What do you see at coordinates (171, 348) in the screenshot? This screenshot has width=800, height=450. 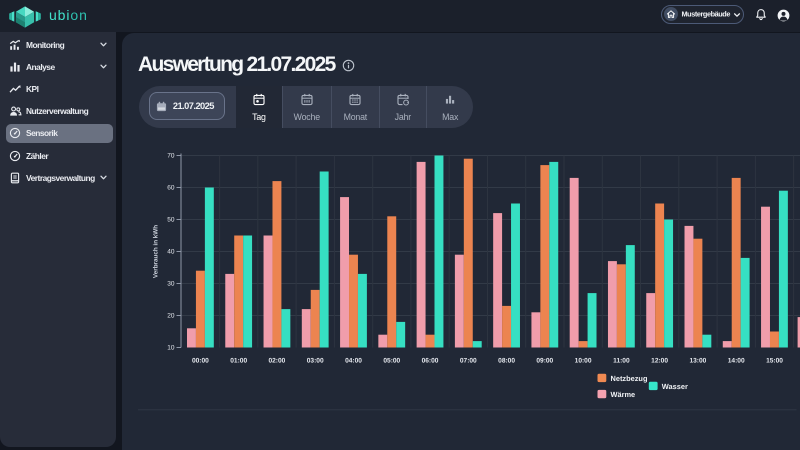 I see `svg-text: 10` at bounding box center [171, 348].